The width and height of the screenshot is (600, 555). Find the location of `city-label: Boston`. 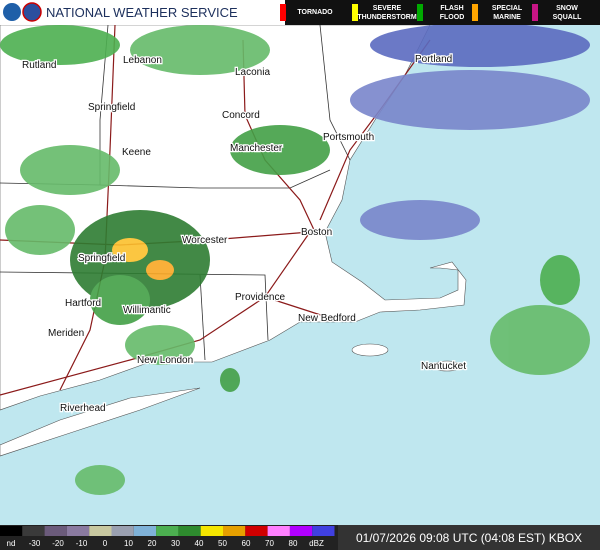

city-label: Boston is located at coordinates (316, 232).